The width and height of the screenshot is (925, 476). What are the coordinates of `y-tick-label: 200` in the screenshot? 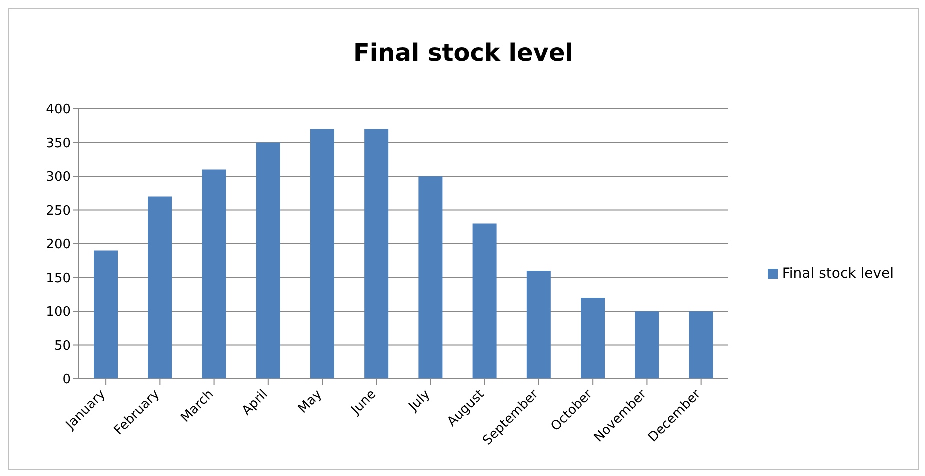 It's located at (58, 245).